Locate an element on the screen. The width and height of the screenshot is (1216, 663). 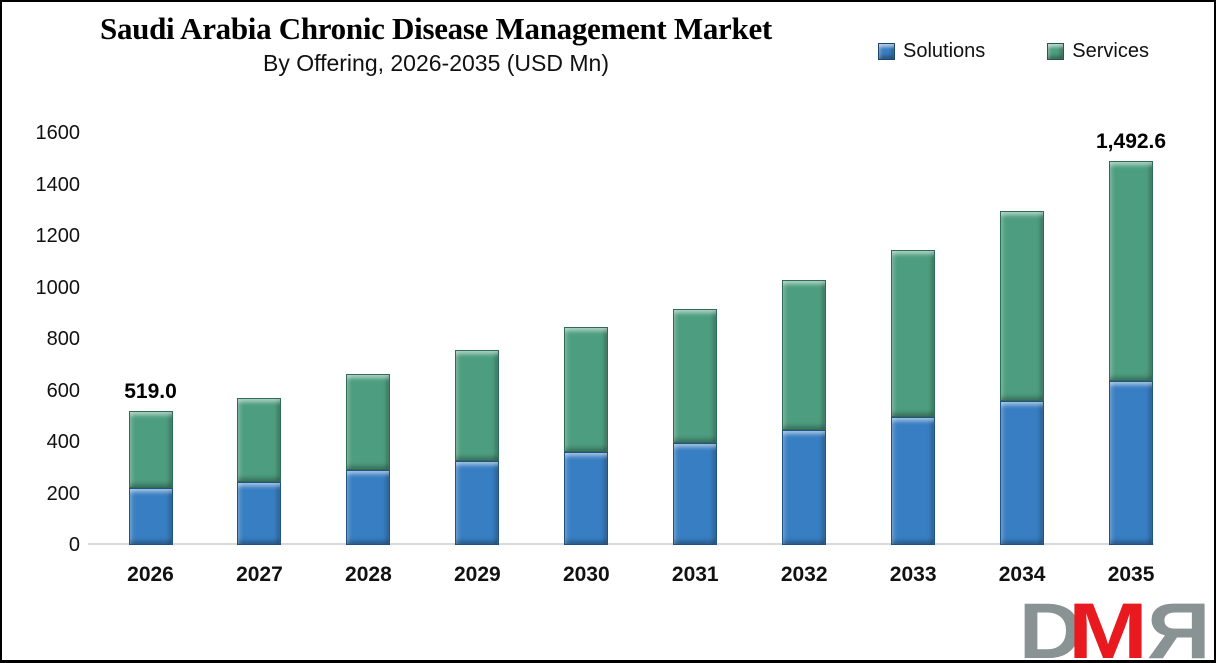
bar-2026-services is located at coordinates (150, 450).